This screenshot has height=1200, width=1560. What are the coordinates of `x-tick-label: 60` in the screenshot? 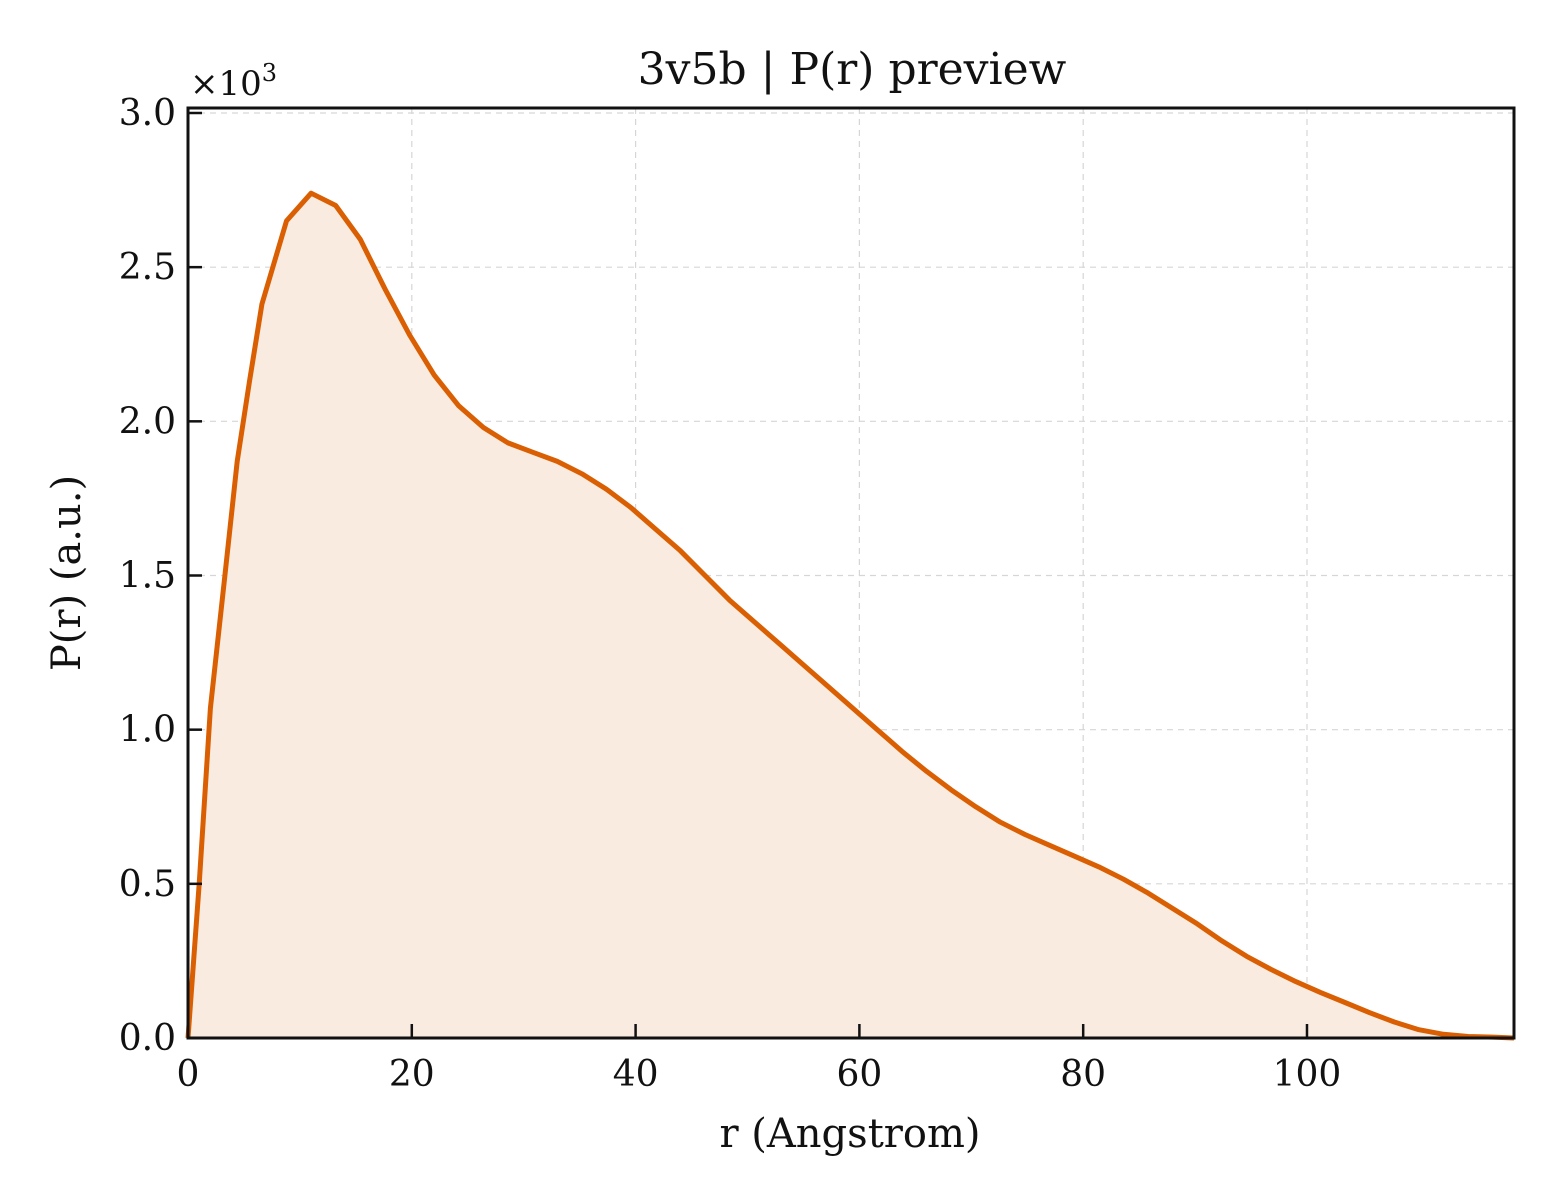 It's located at (859, 1074).